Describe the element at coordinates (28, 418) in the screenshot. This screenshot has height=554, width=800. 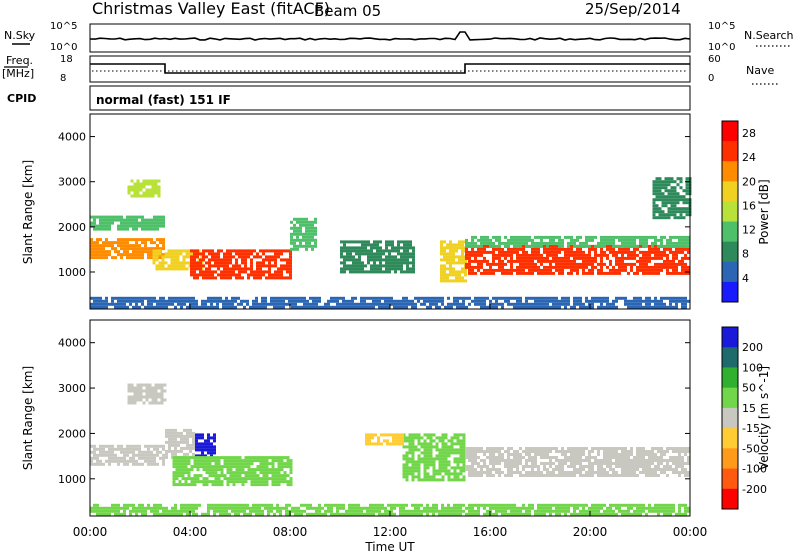
I see `velocity-y-label: Slant Range [km]` at that location.